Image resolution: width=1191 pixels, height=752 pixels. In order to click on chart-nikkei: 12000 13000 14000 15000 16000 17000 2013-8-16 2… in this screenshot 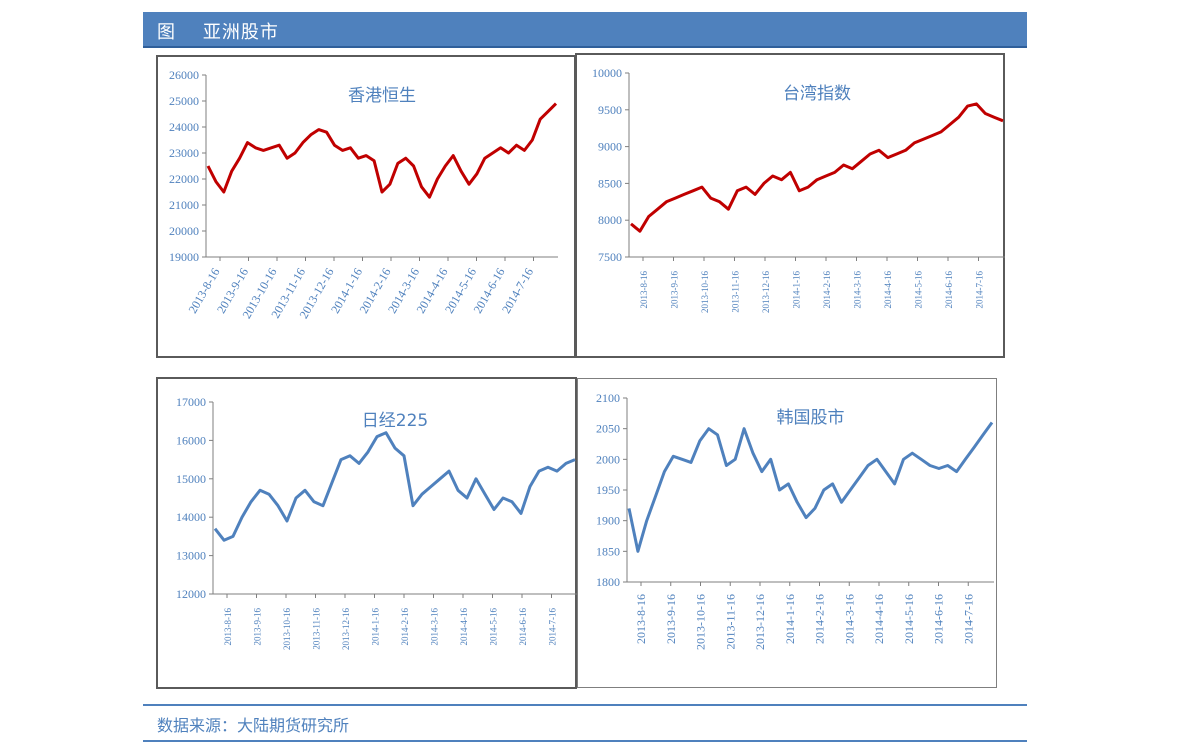, I will do `click(376, 522)`.